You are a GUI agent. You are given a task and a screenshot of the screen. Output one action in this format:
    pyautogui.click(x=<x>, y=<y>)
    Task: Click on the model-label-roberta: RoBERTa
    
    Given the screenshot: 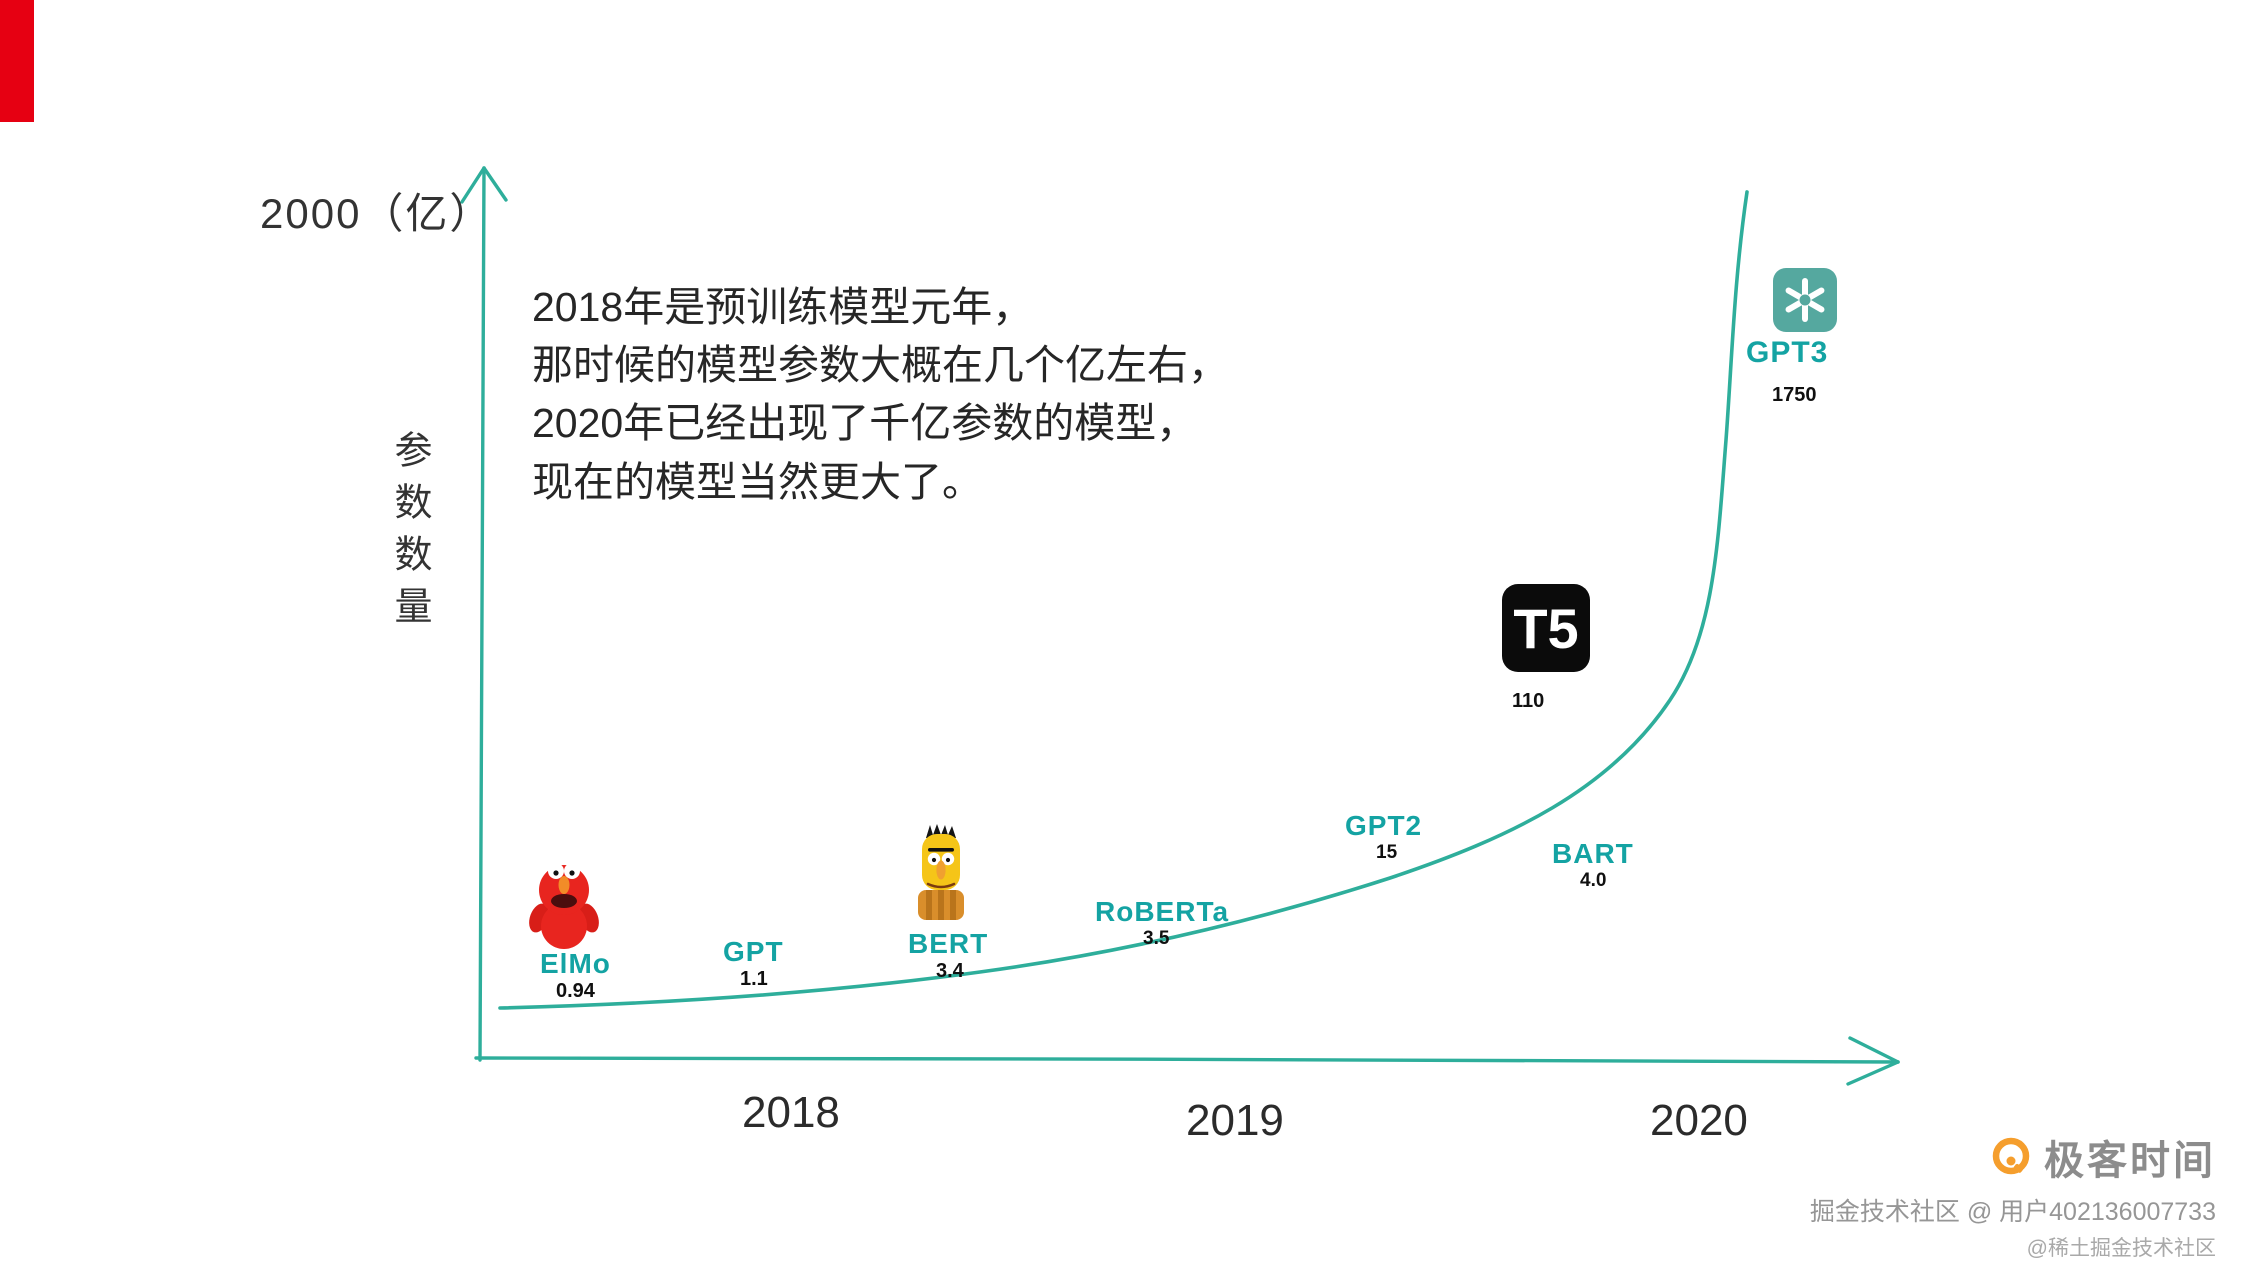 What is the action you would take?
    pyautogui.click(x=1162, y=911)
    